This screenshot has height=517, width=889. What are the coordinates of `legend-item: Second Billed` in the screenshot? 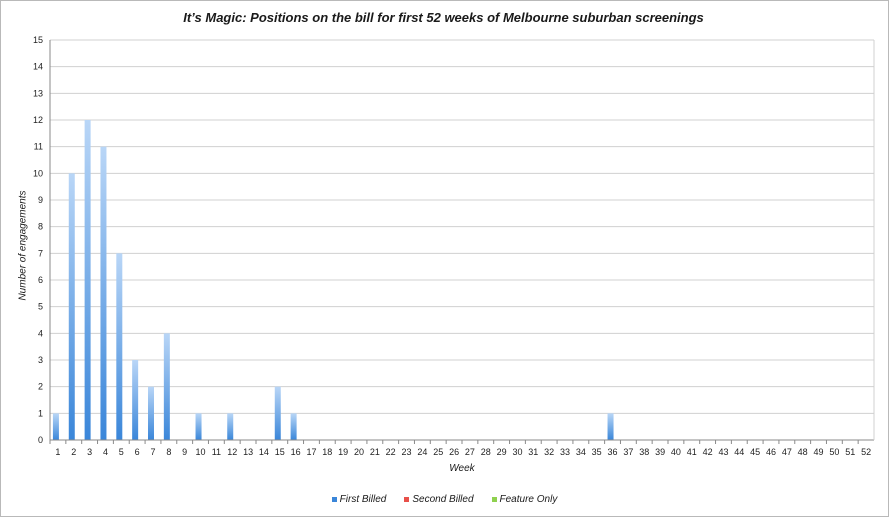 It's located at (439, 499).